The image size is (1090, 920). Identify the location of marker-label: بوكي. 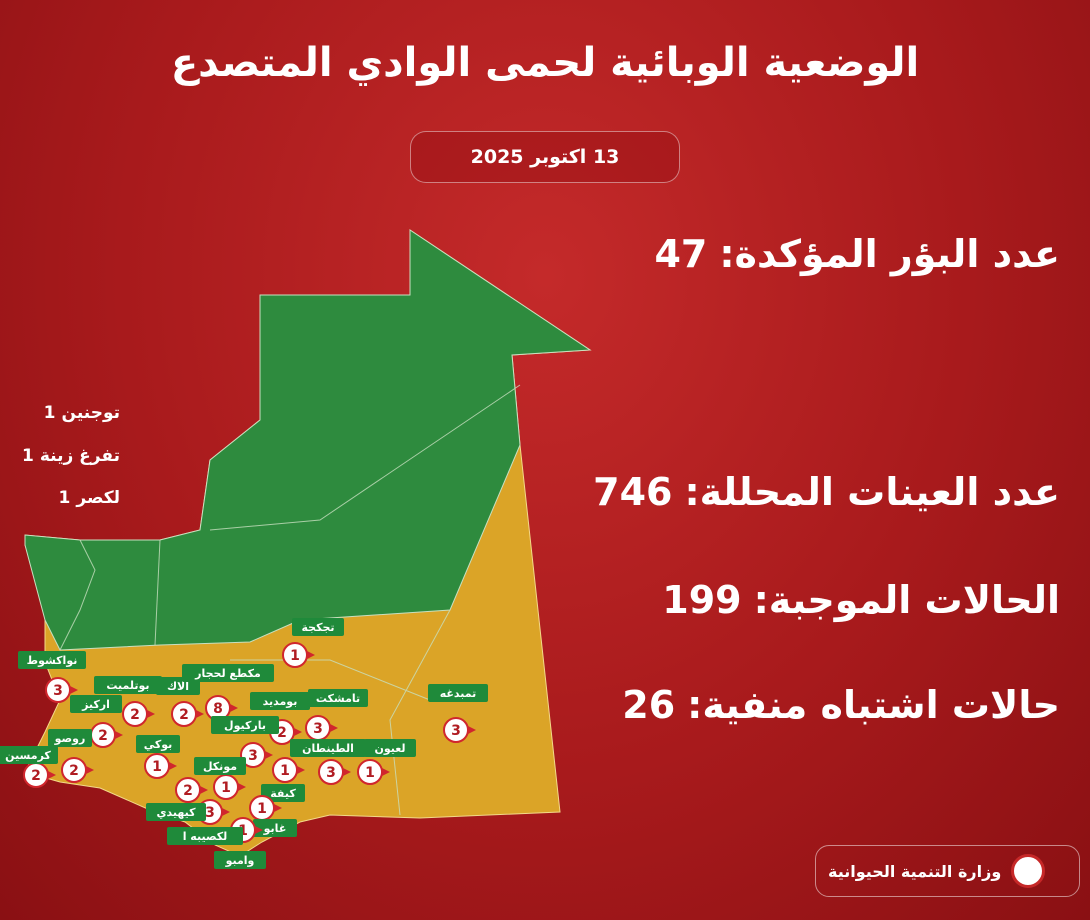
(158, 744).